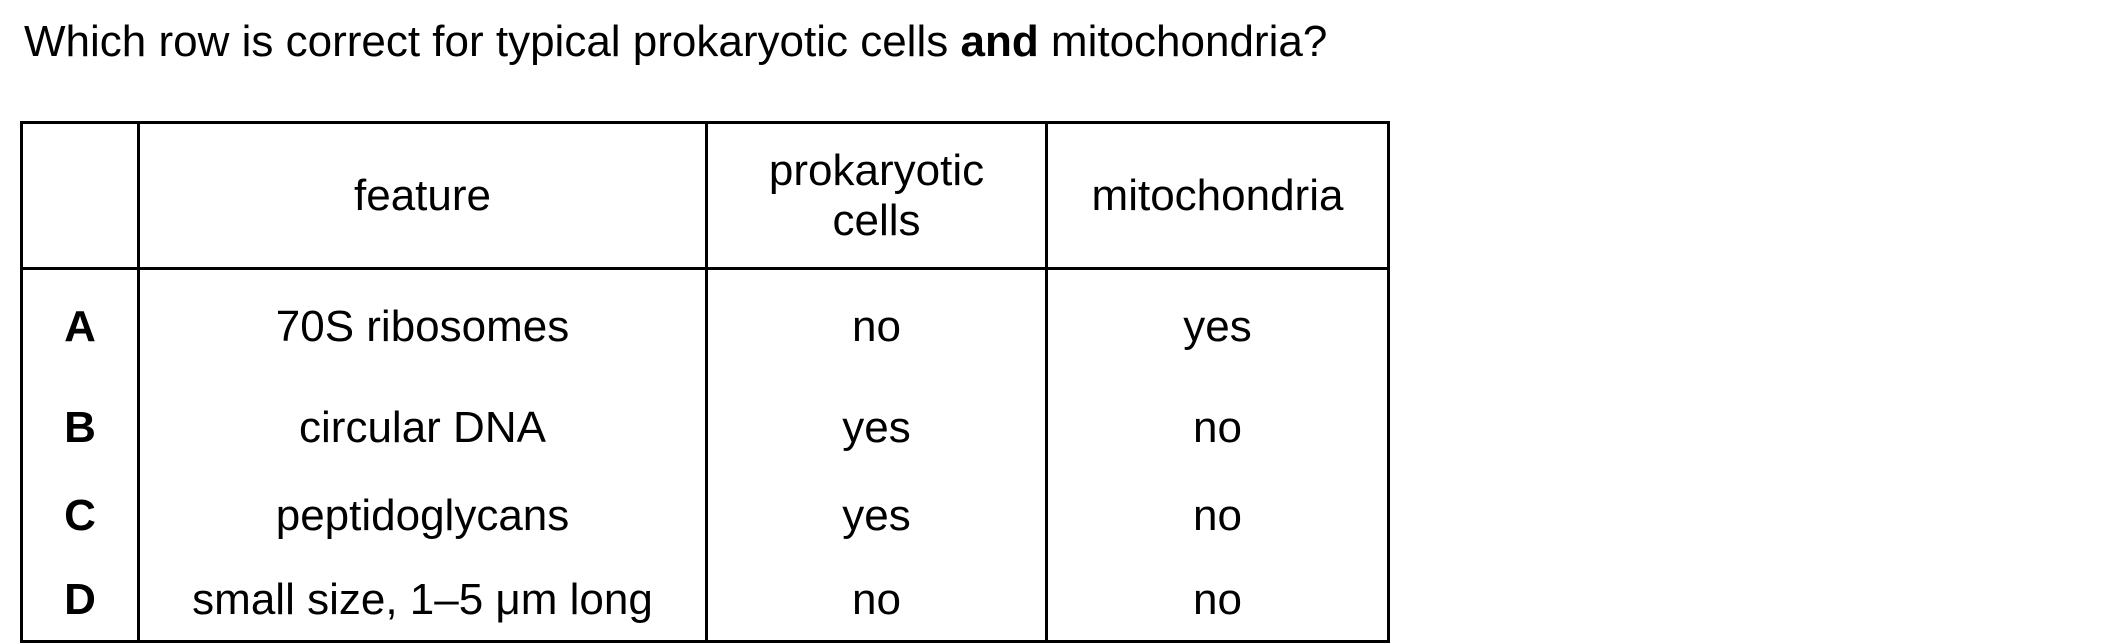  I want to click on table-row: A 70S ribosomes no yes, so click(705, 326).